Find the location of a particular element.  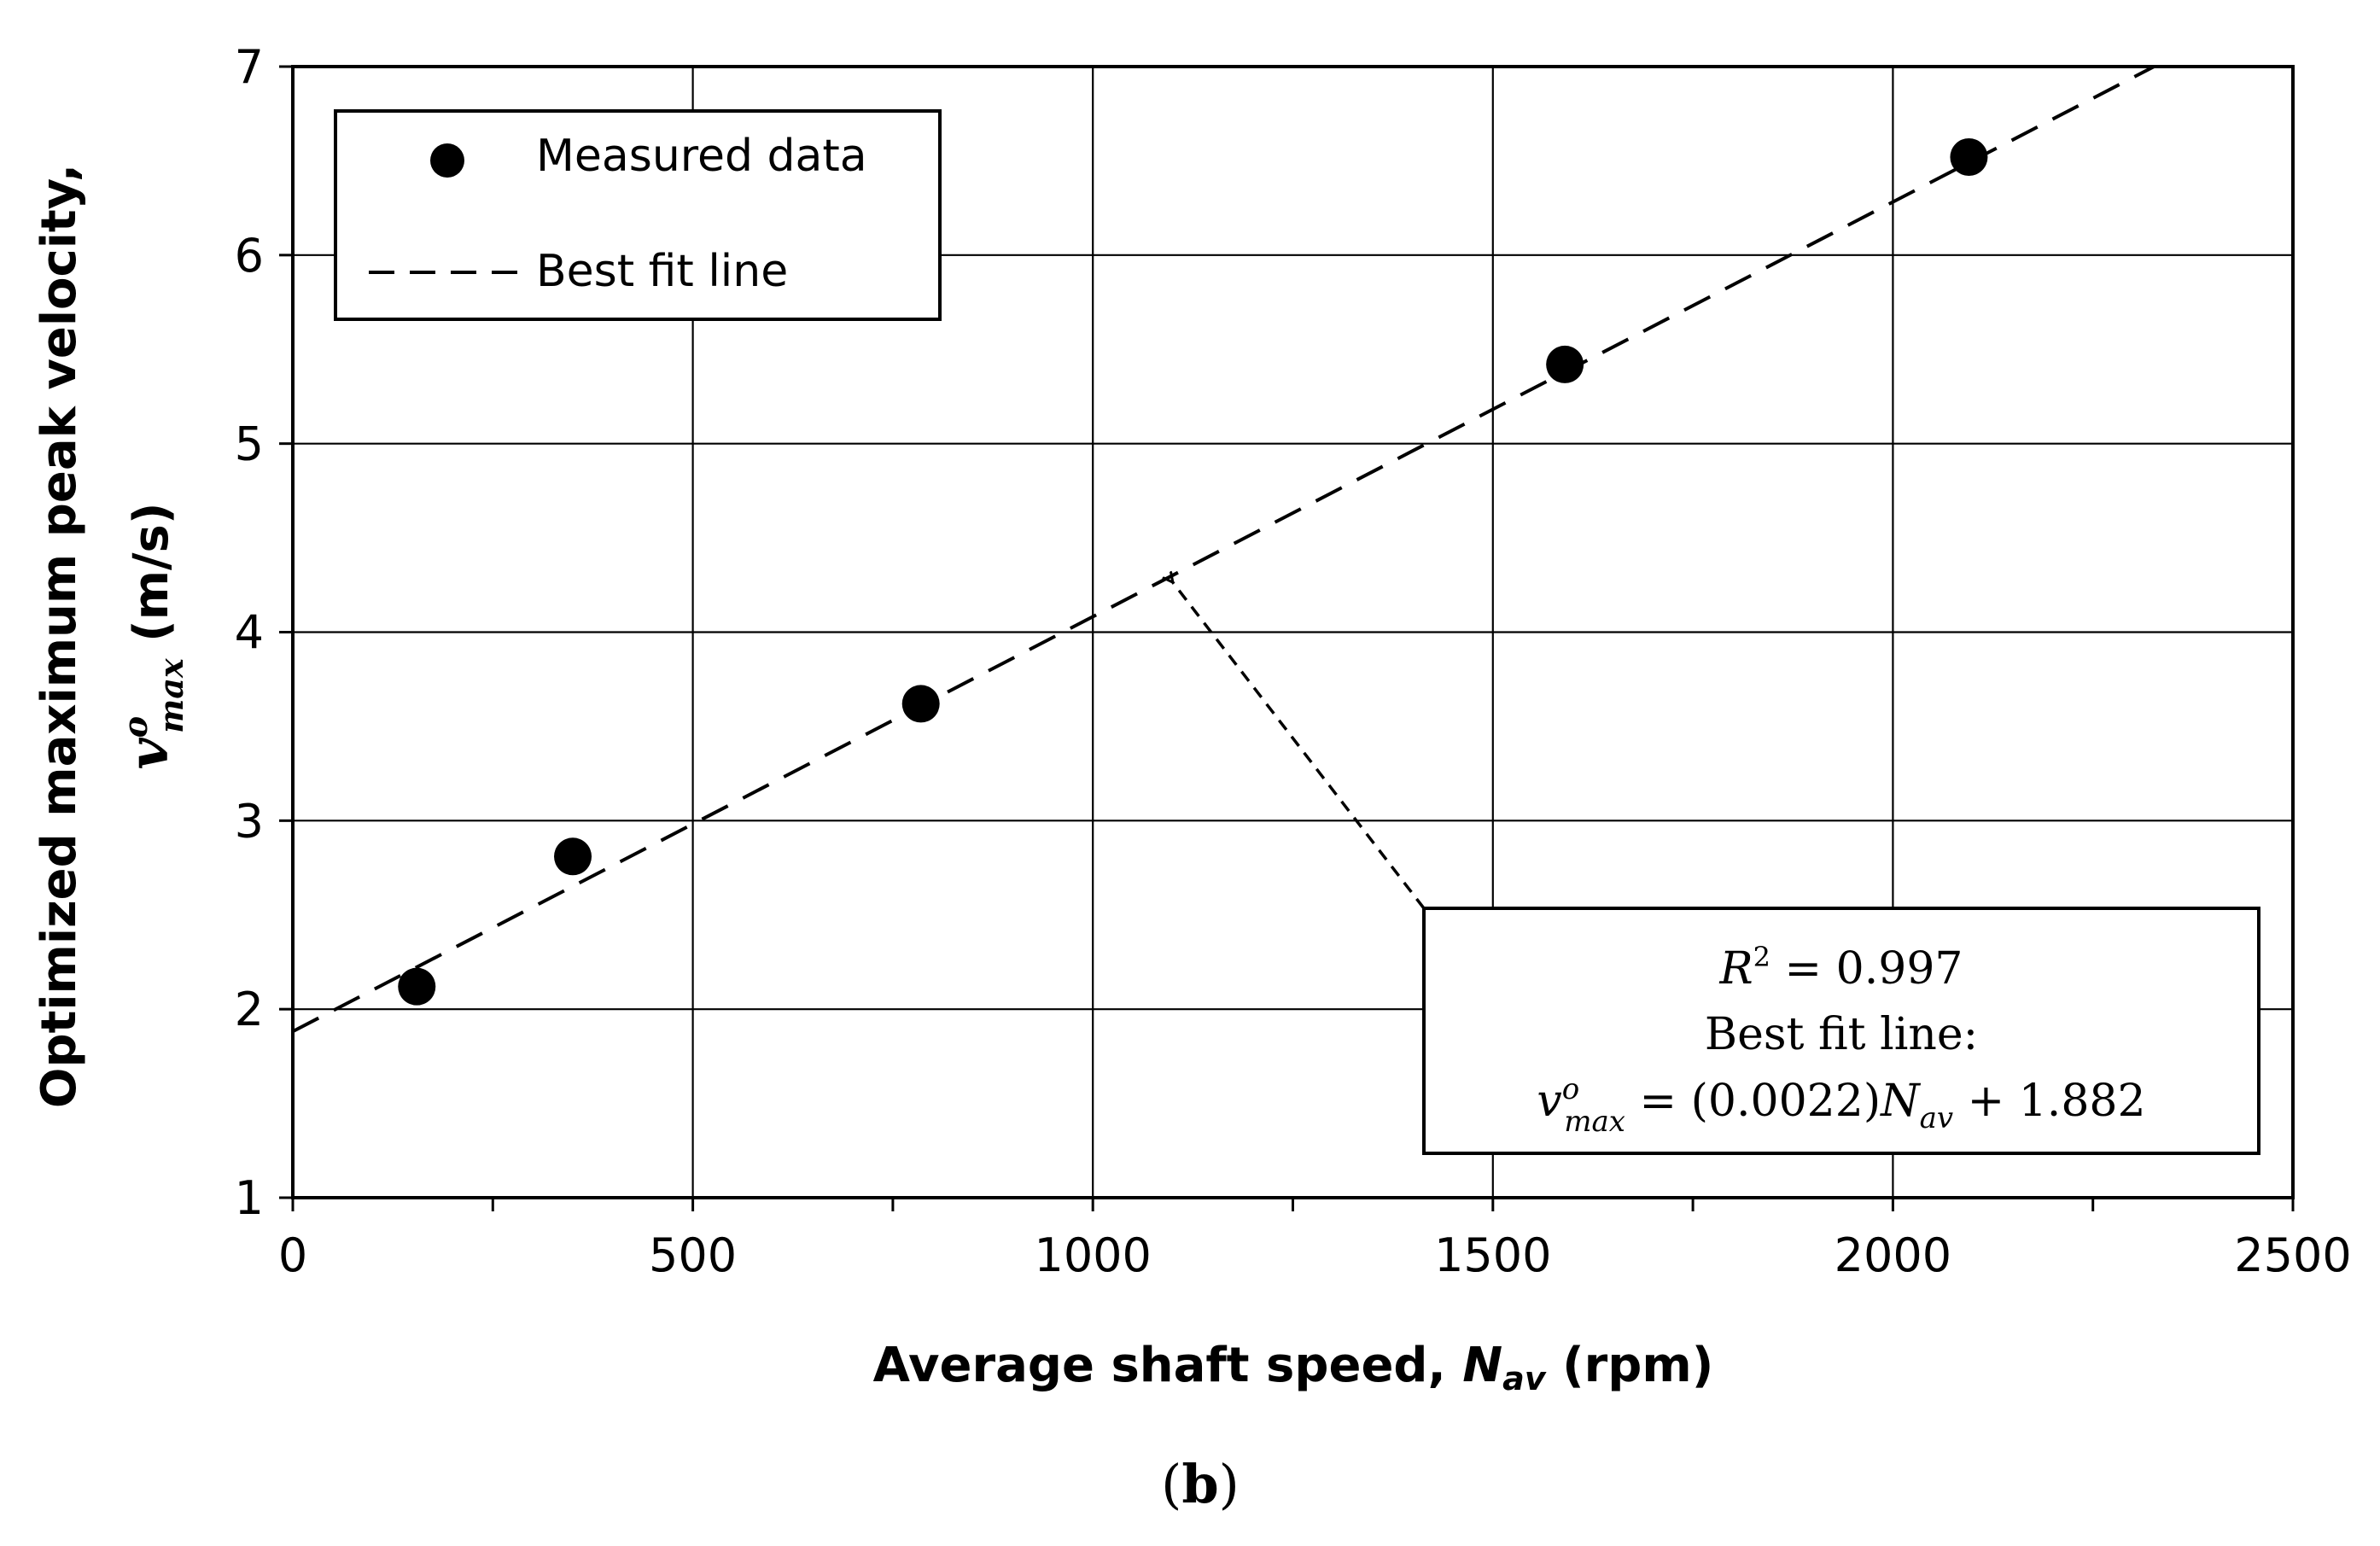

legend-box is located at coordinates (638, 215).